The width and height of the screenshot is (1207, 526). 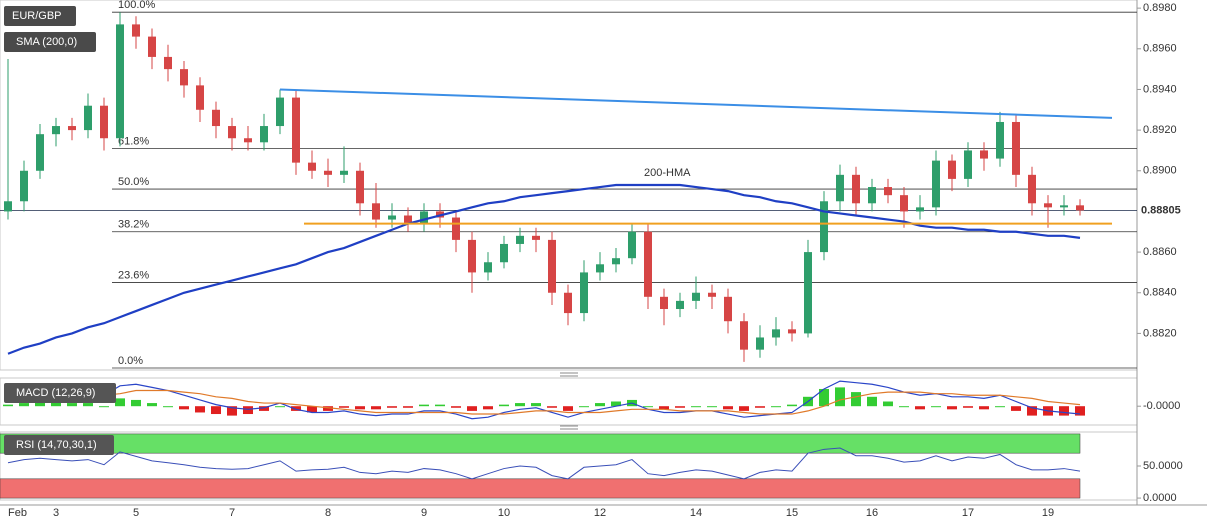 I want to click on fib-label: 61.8%, so click(x=133, y=141).